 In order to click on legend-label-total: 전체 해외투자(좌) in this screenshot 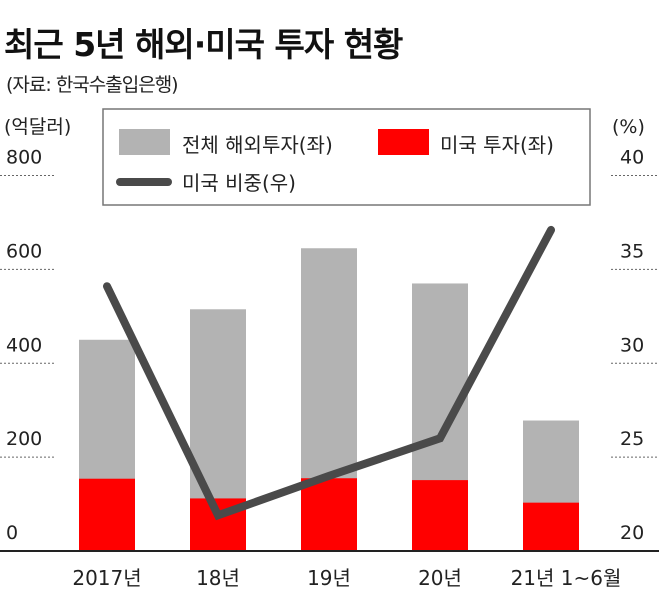, I will do `click(257, 145)`.